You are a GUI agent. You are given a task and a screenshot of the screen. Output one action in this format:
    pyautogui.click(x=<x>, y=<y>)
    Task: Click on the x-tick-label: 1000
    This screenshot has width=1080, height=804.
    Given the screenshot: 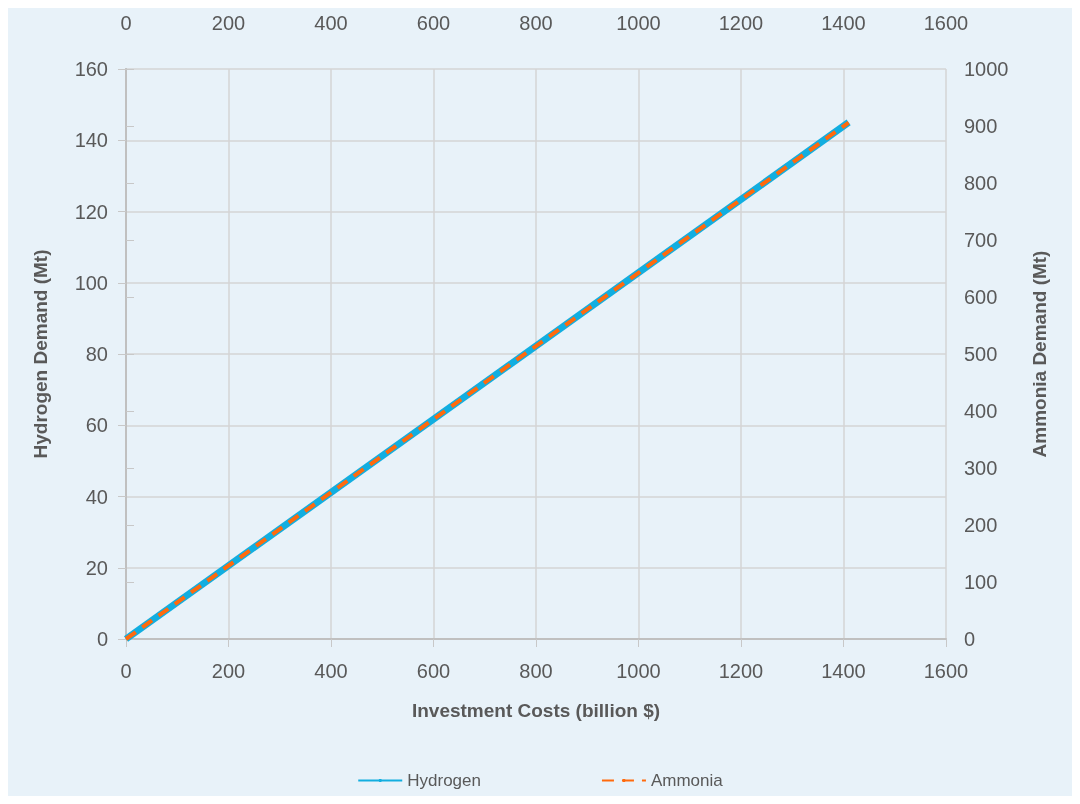 What is the action you would take?
    pyautogui.click(x=638, y=671)
    